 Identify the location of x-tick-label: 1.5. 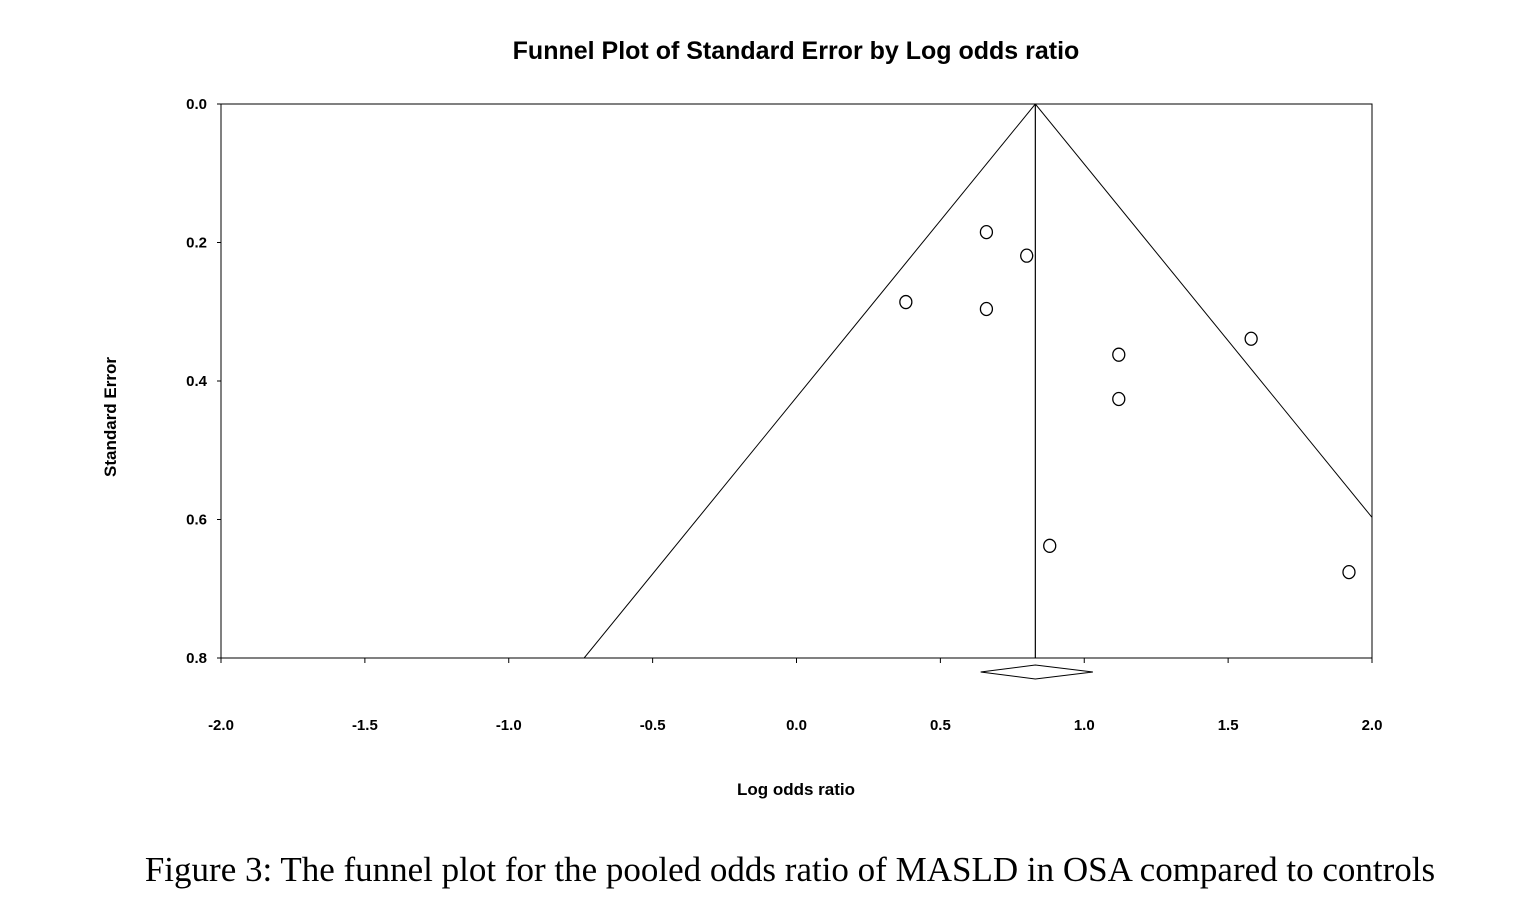
(1228, 725).